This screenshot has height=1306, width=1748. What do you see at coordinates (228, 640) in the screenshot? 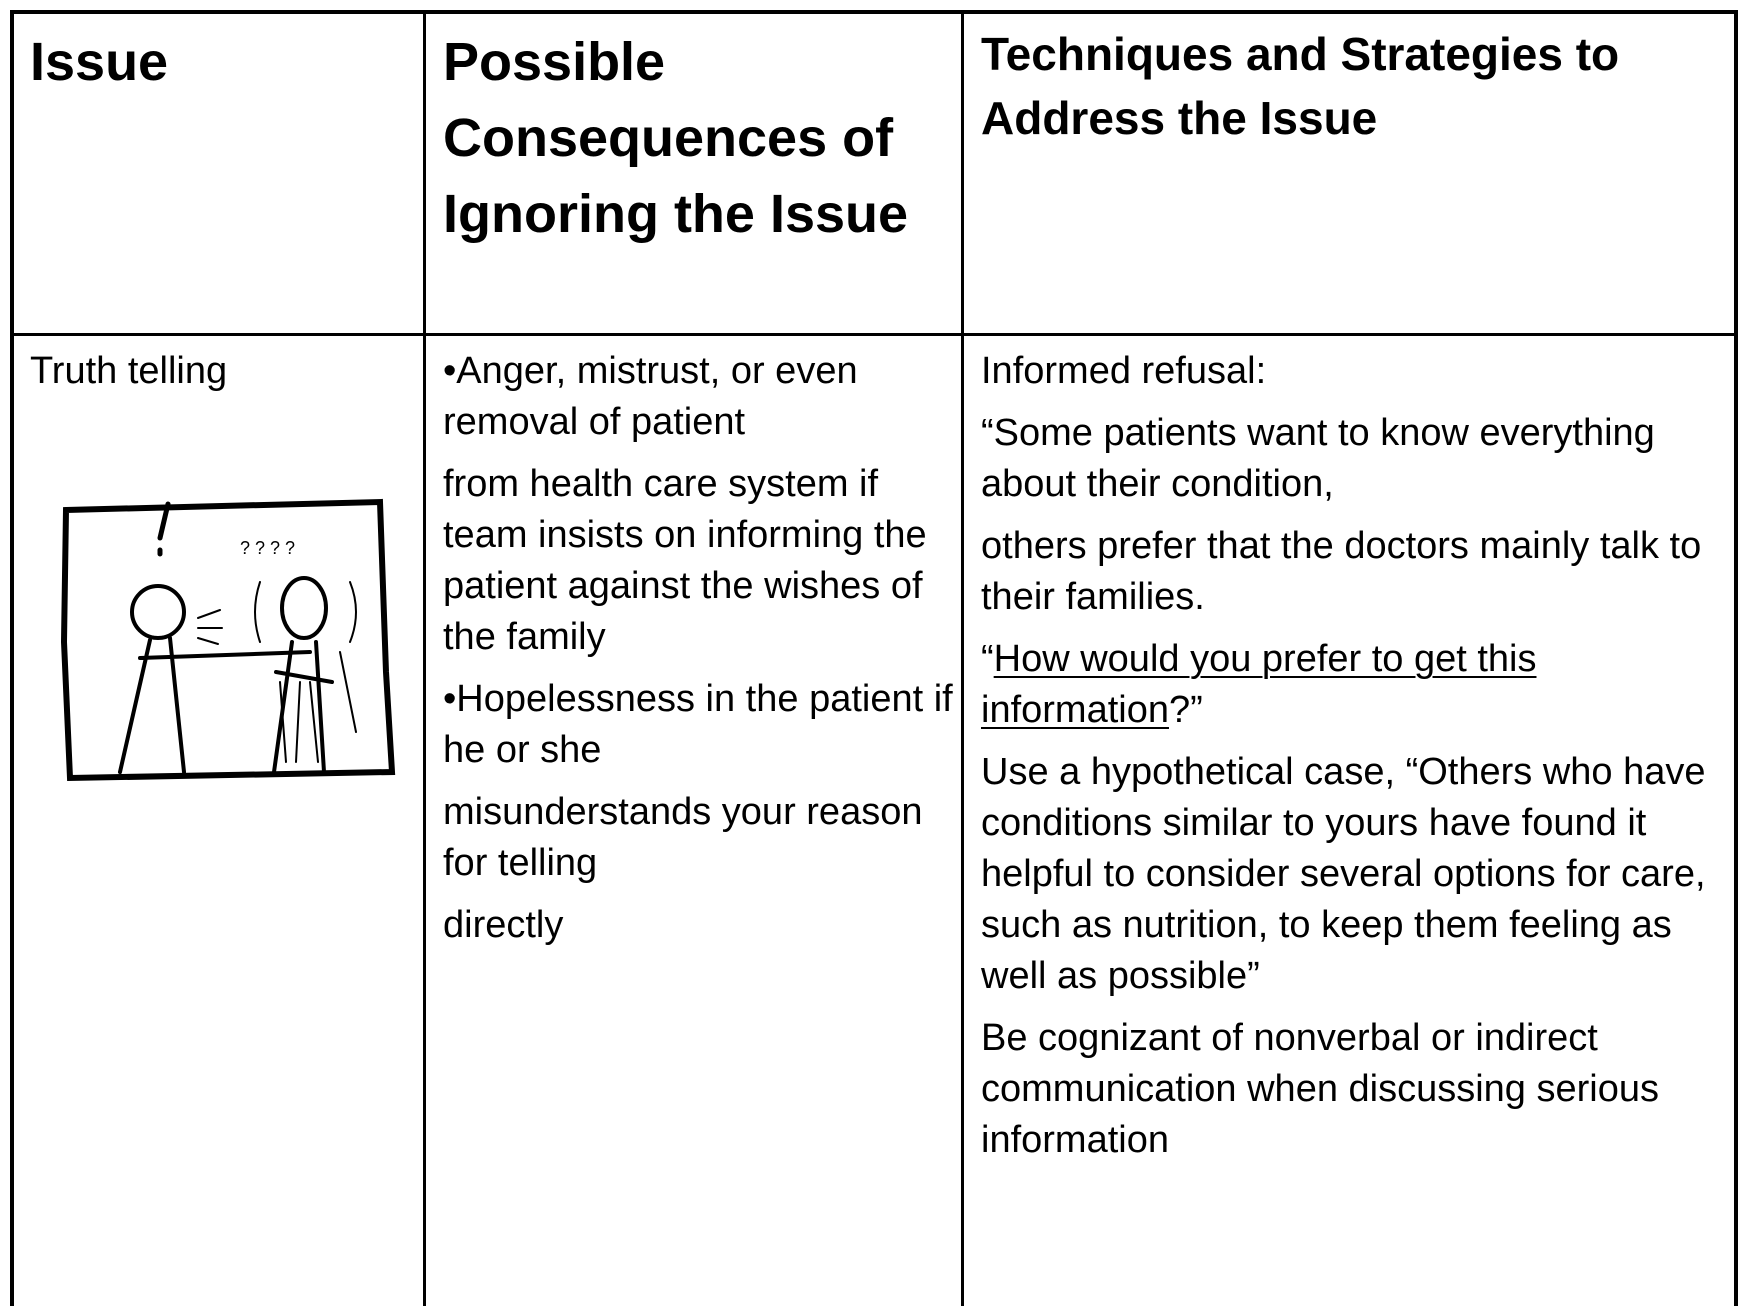
I see `illustration: ? ? ? ?` at bounding box center [228, 640].